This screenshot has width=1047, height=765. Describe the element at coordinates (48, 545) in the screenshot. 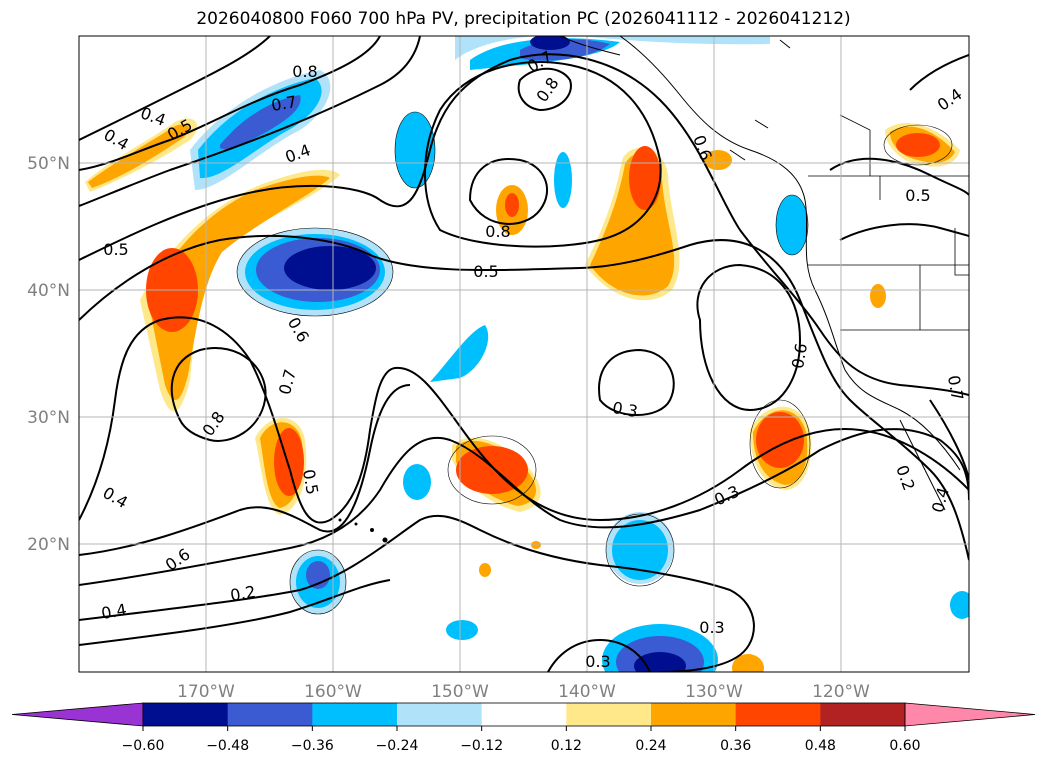

I see `lat-label-20n: 20°N` at that location.